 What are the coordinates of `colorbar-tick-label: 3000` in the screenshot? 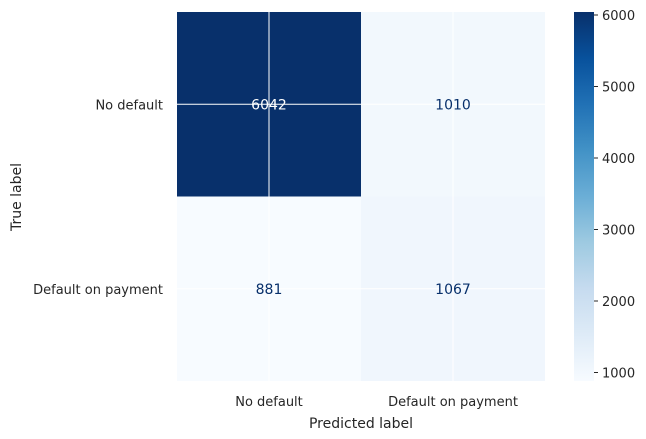 It's located at (618, 230).